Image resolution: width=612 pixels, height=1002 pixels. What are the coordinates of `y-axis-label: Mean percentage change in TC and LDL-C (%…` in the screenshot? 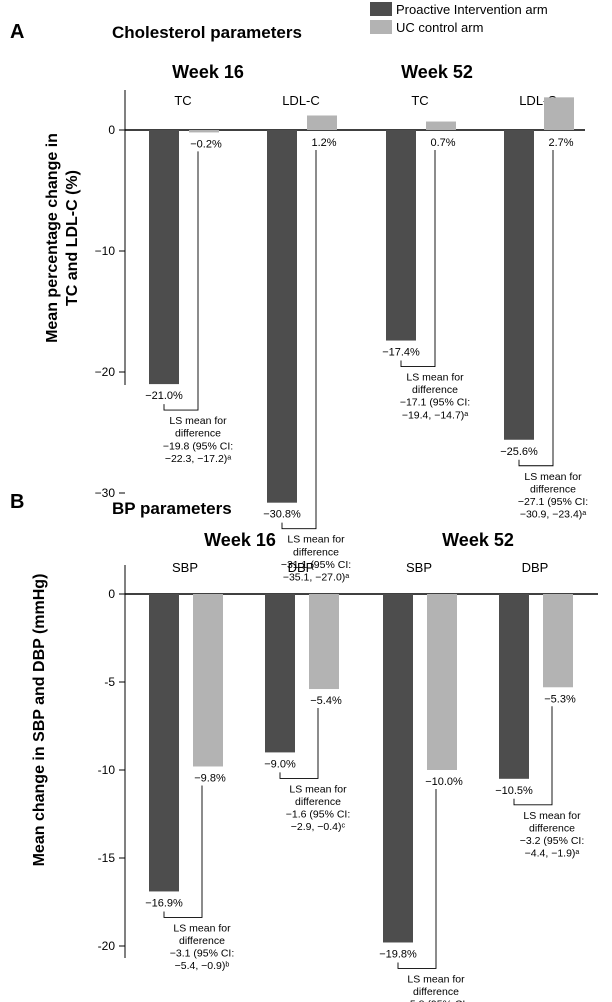 It's located at (62, 238).